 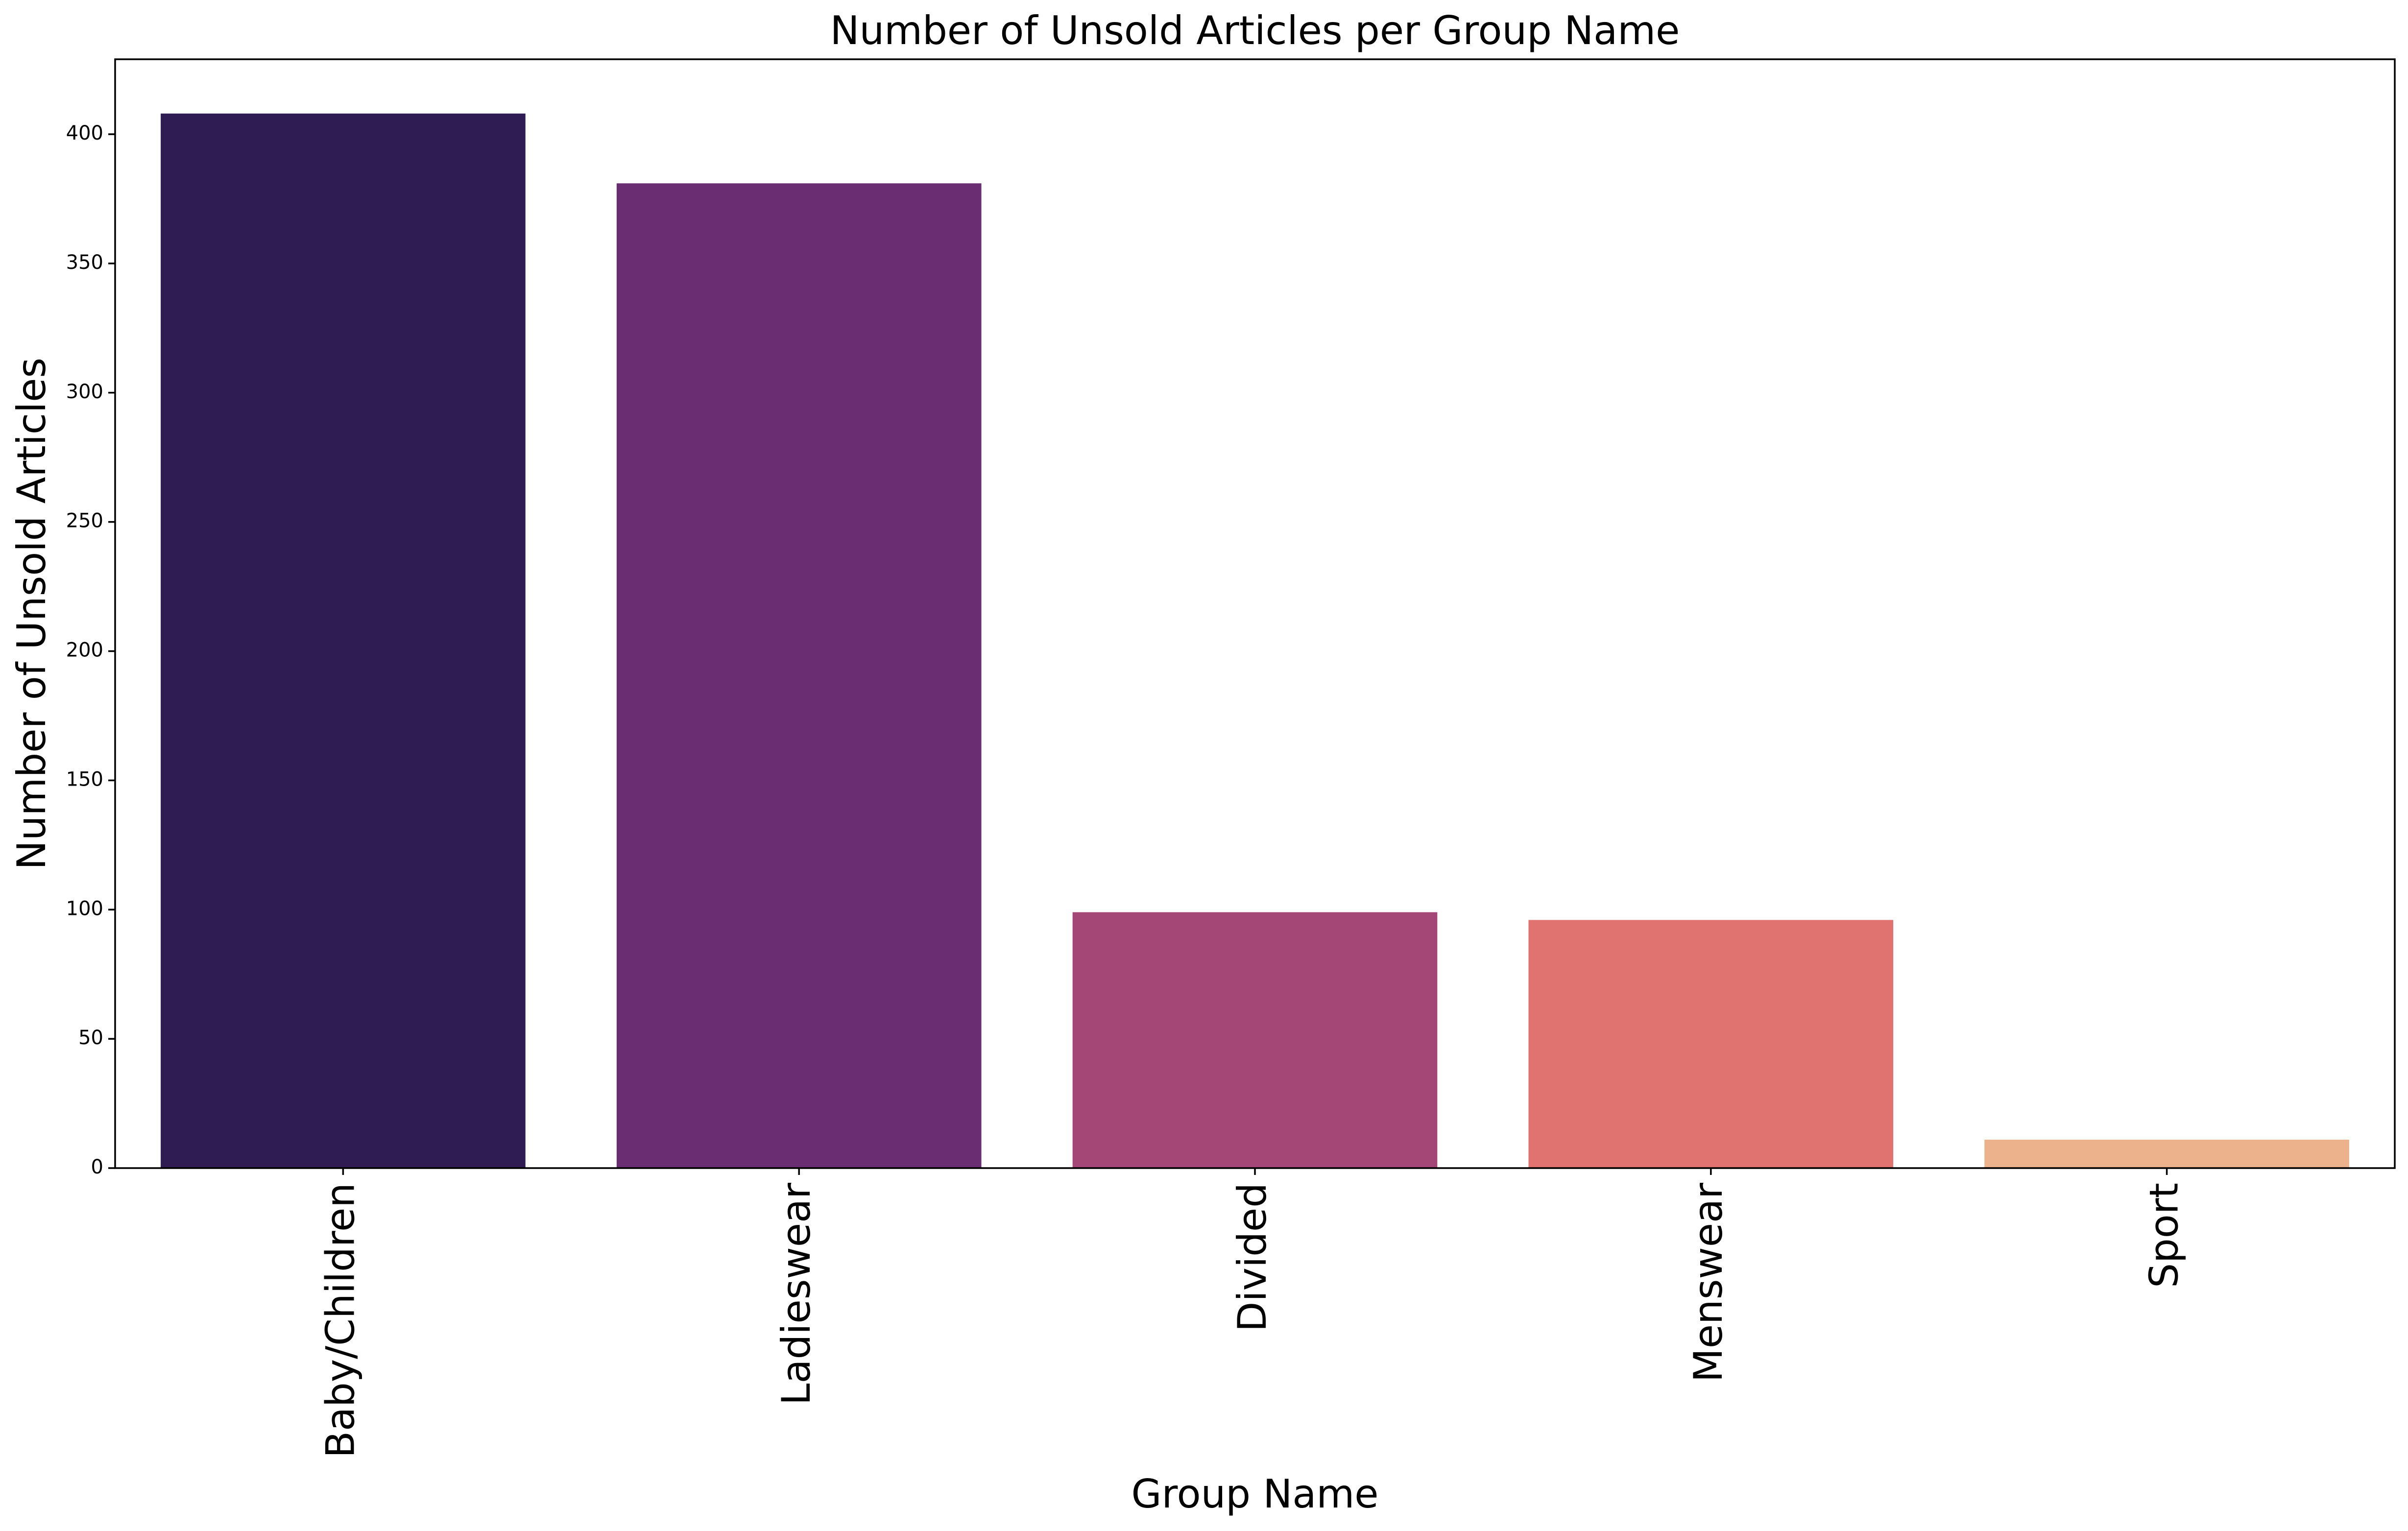 What do you see at coordinates (796, 1294) in the screenshot?
I see `x-tick-label: Ladieswear` at bounding box center [796, 1294].